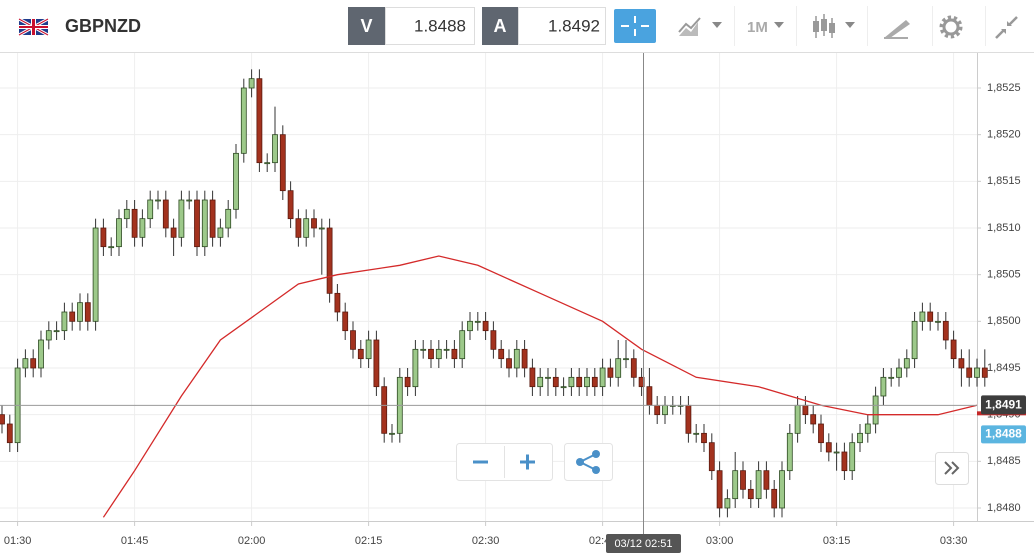 This screenshot has height=557, width=1034. Describe the element at coordinates (951, 27) in the screenshot. I see `settings-button` at that location.